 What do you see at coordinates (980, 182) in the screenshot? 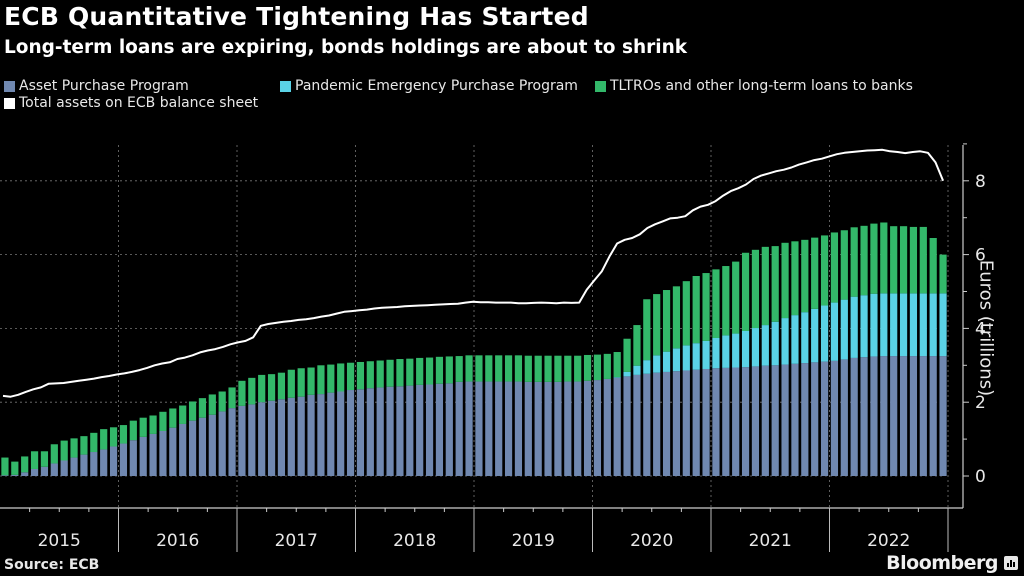
I see `y-tick-label: 8` at bounding box center [980, 182].